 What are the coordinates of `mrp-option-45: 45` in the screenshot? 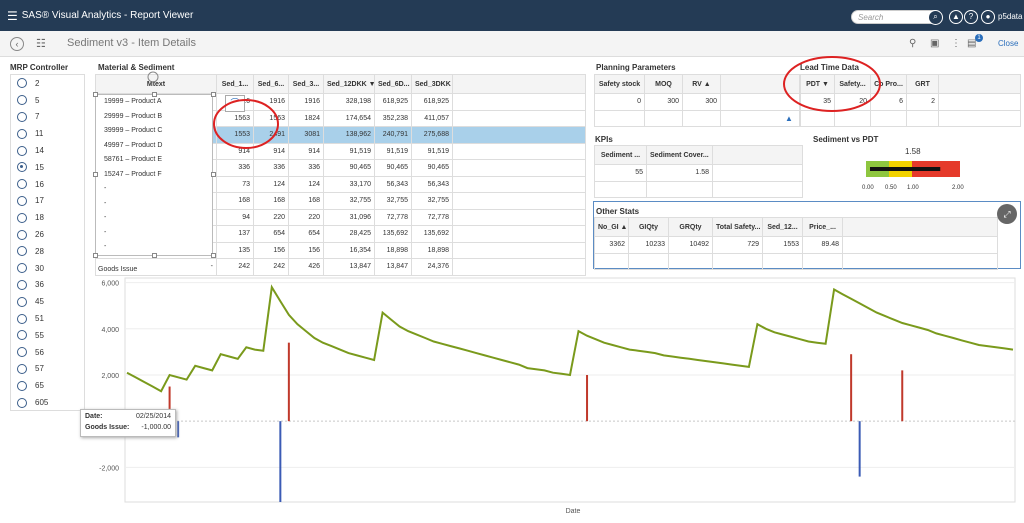 It's located at (47, 301).